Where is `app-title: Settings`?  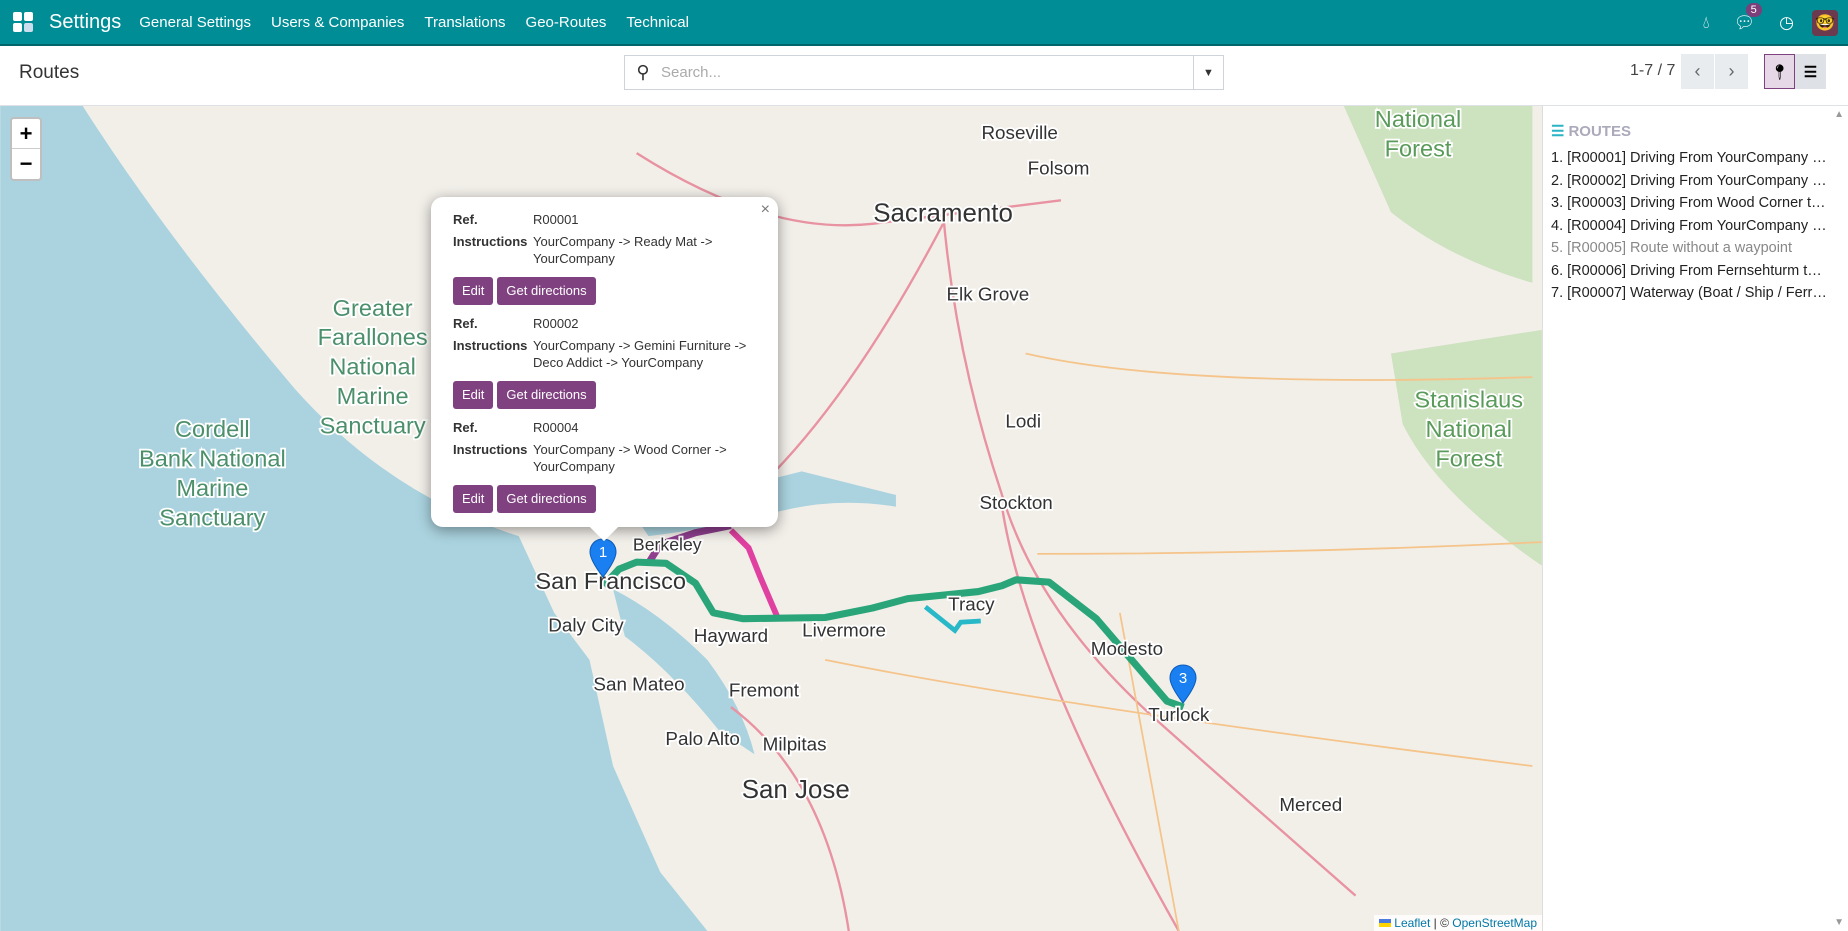
app-title: Settings is located at coordinates (85, 21).